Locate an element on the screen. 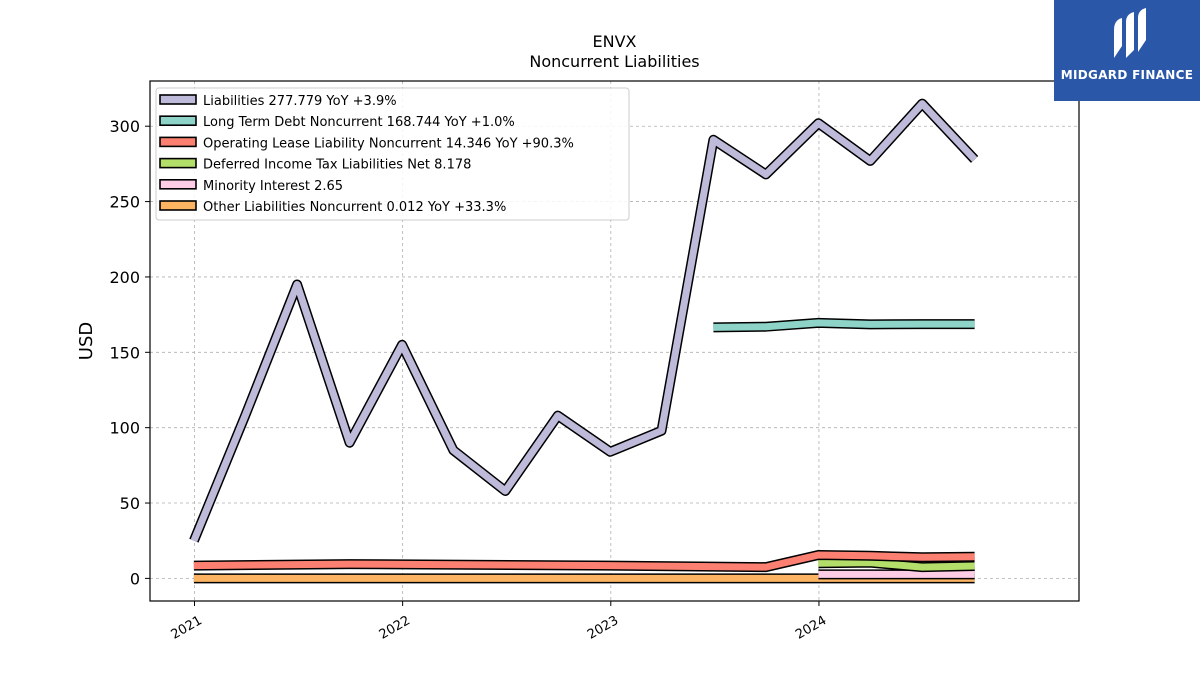 This screenshot has width=1200, height=675. y-tick-label: 200 is located at coordinates (124, 277).